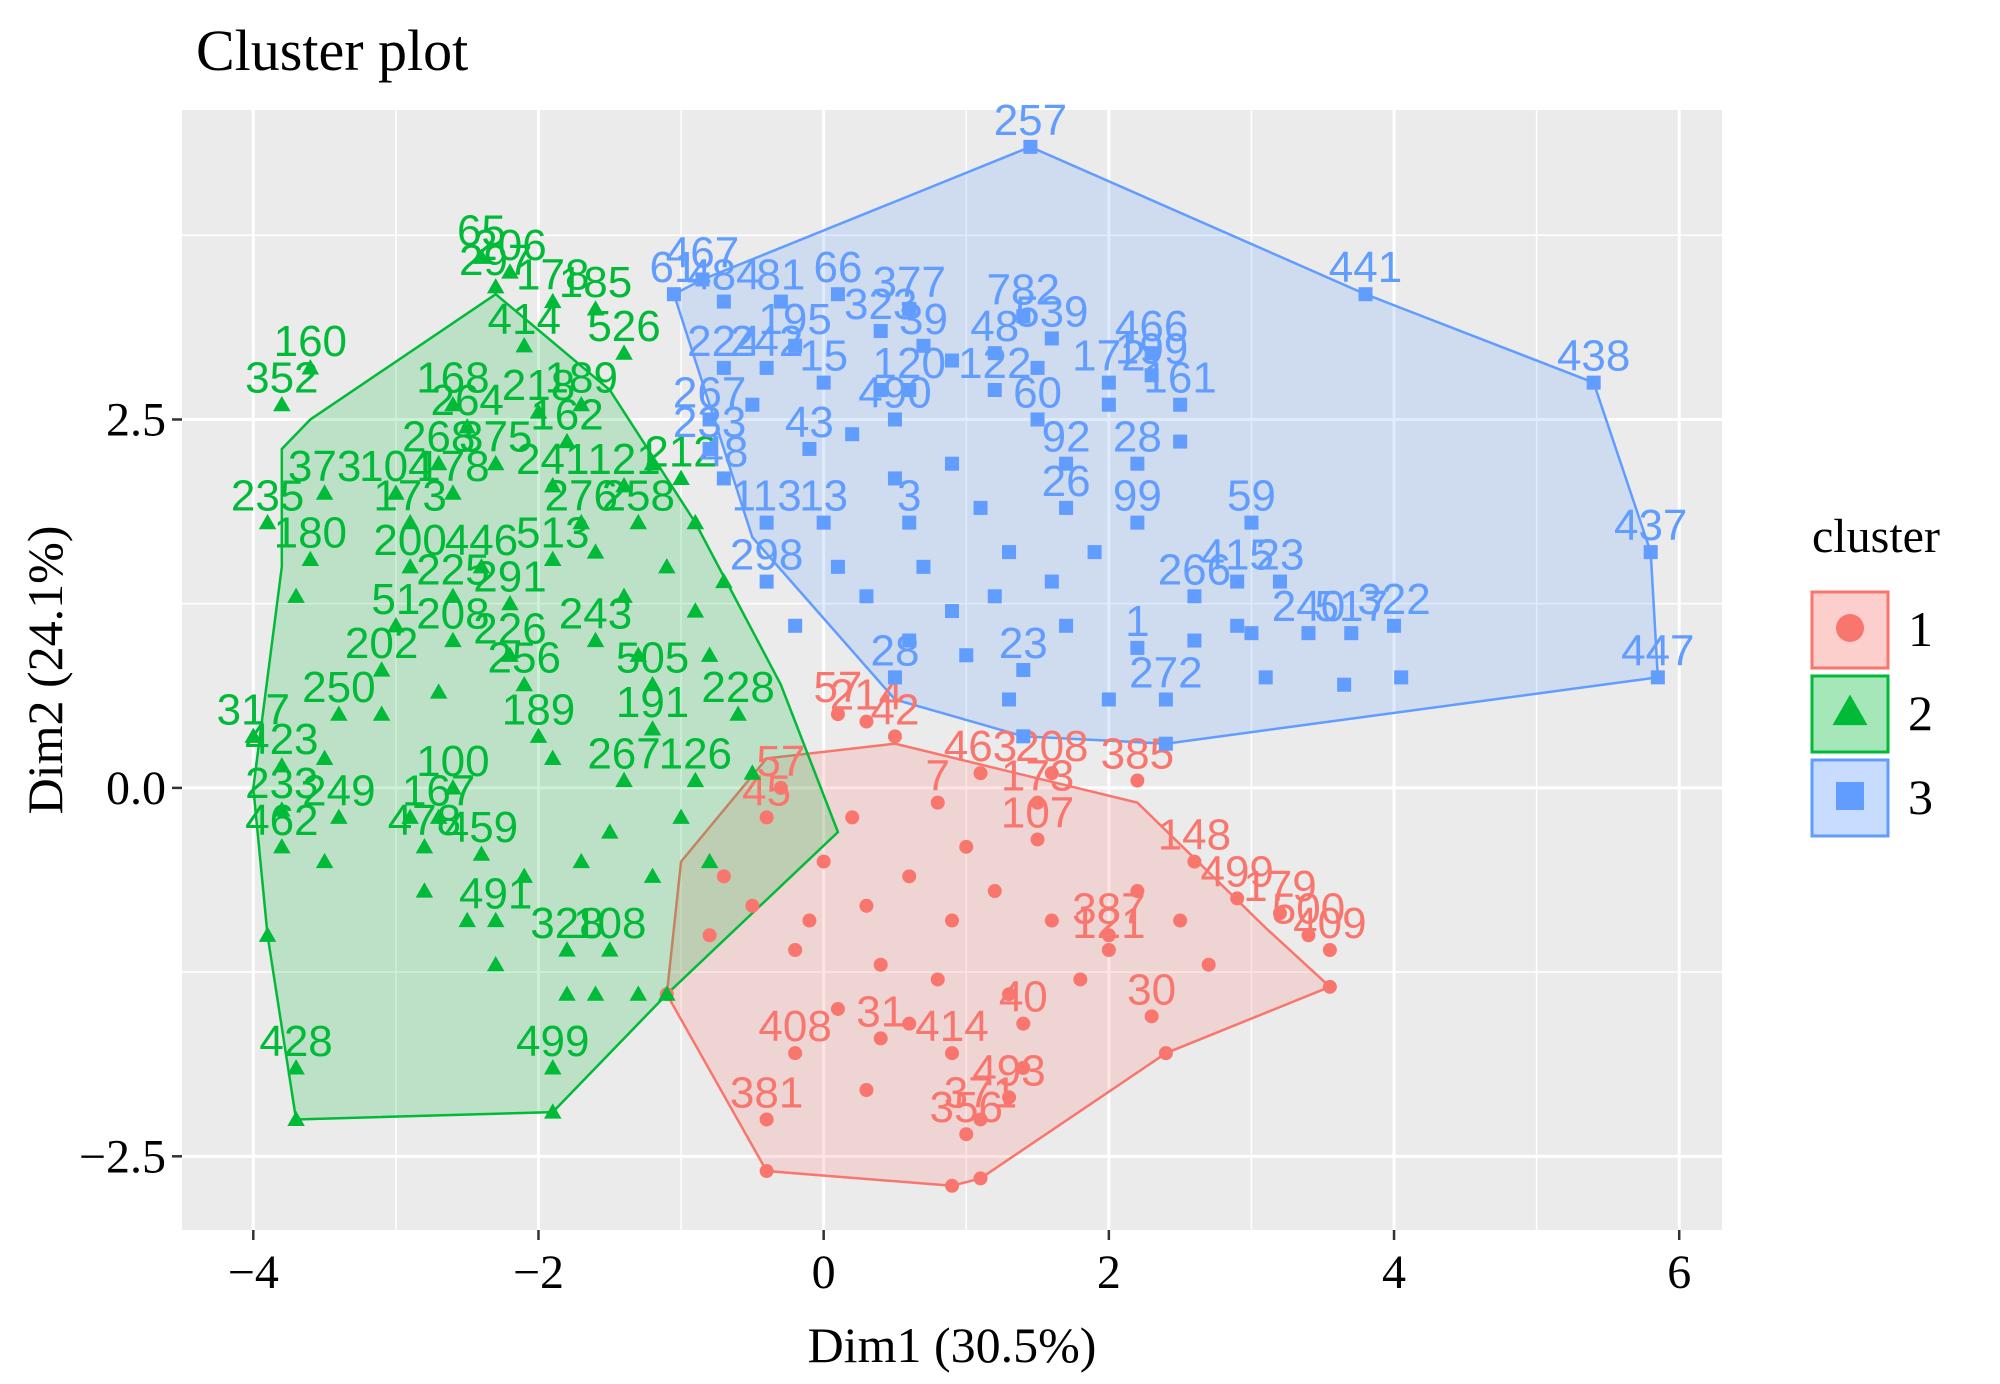 This screenshot has width=2000, height=1384. I want to click on point-label: 189, so click(581, 378).